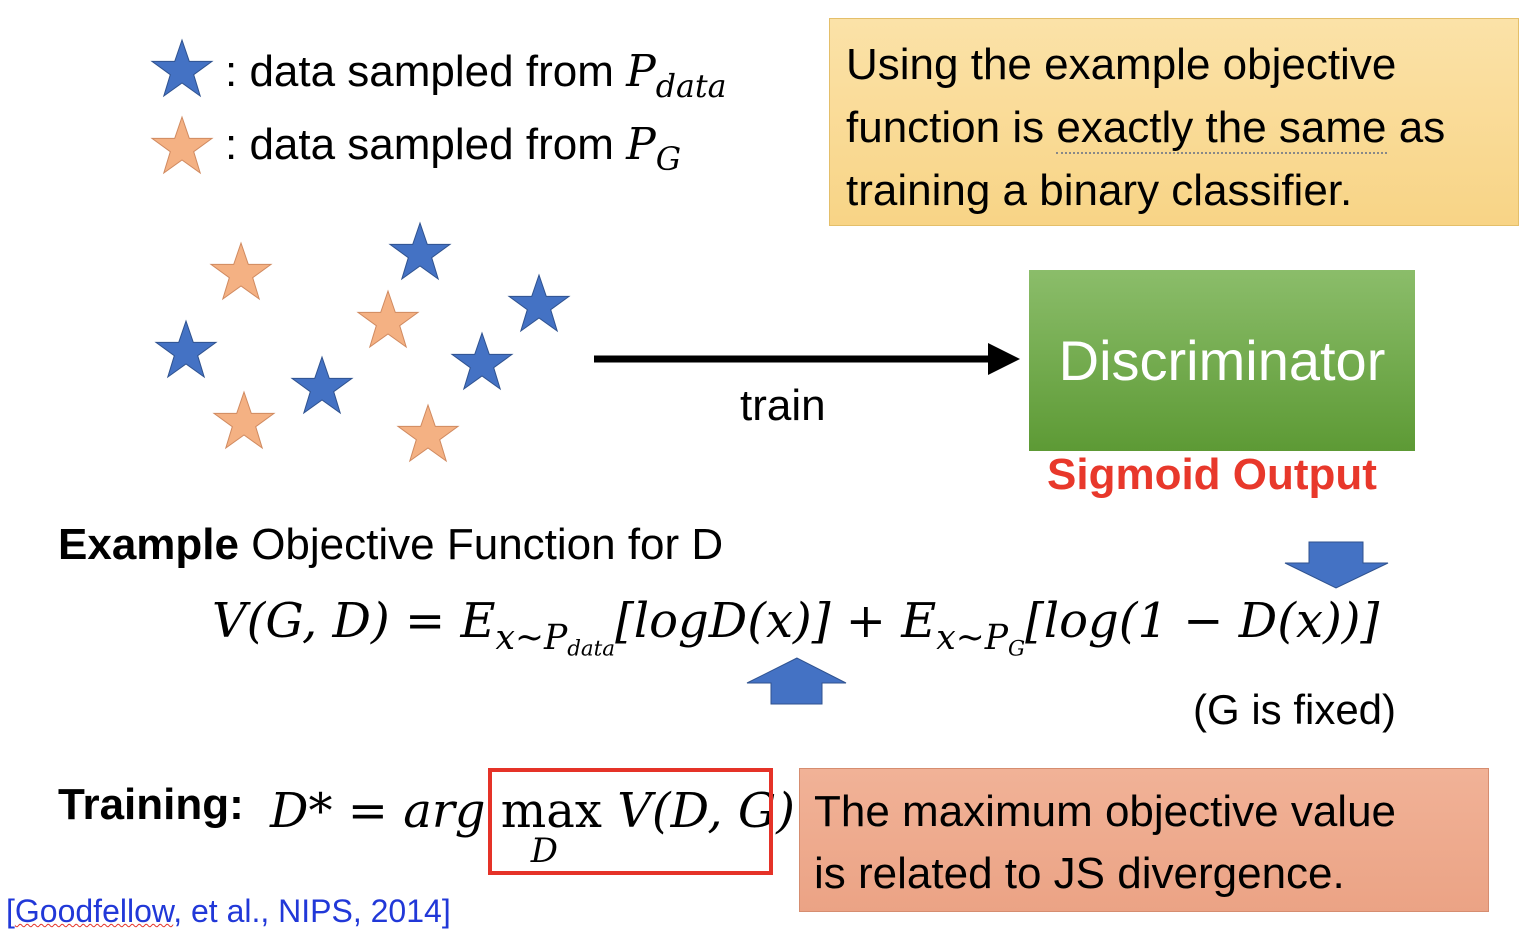 The image size is (1536, 942). I want to click on g-fixed-note: (G is fixed), so click(1295, 709).